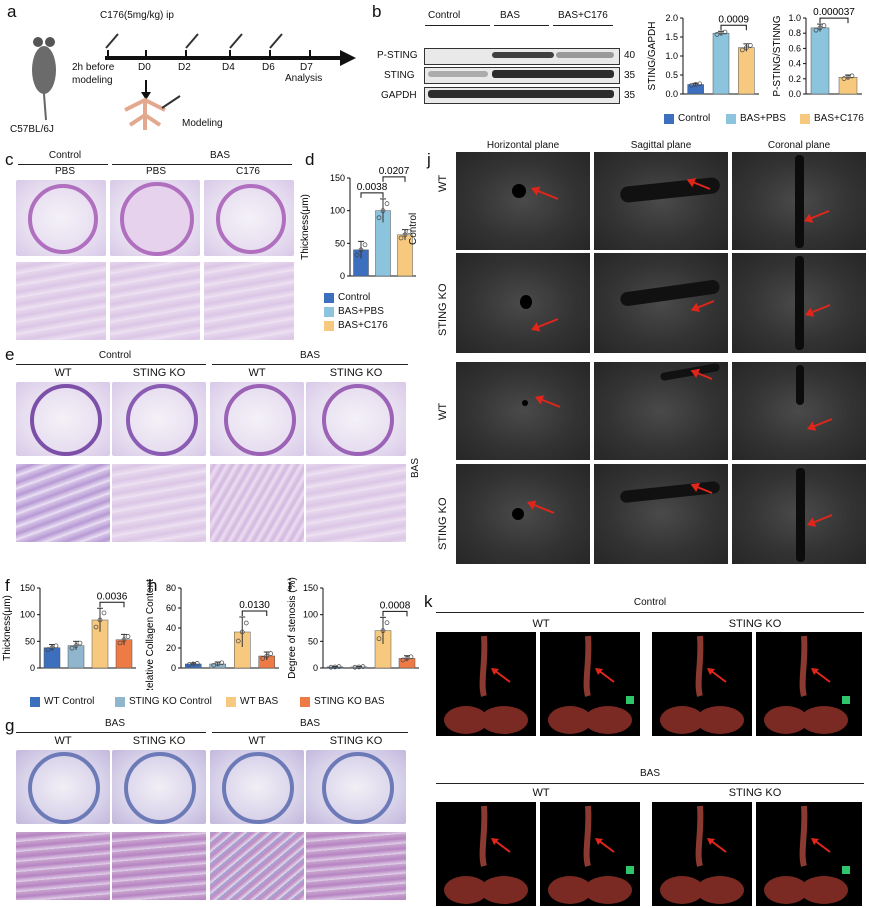 This screenshot has height=908, width=869. What do you see at coordinates (145, 113) in the screenshot?
I see `trachea-icon` at bounding box center [145, 113].